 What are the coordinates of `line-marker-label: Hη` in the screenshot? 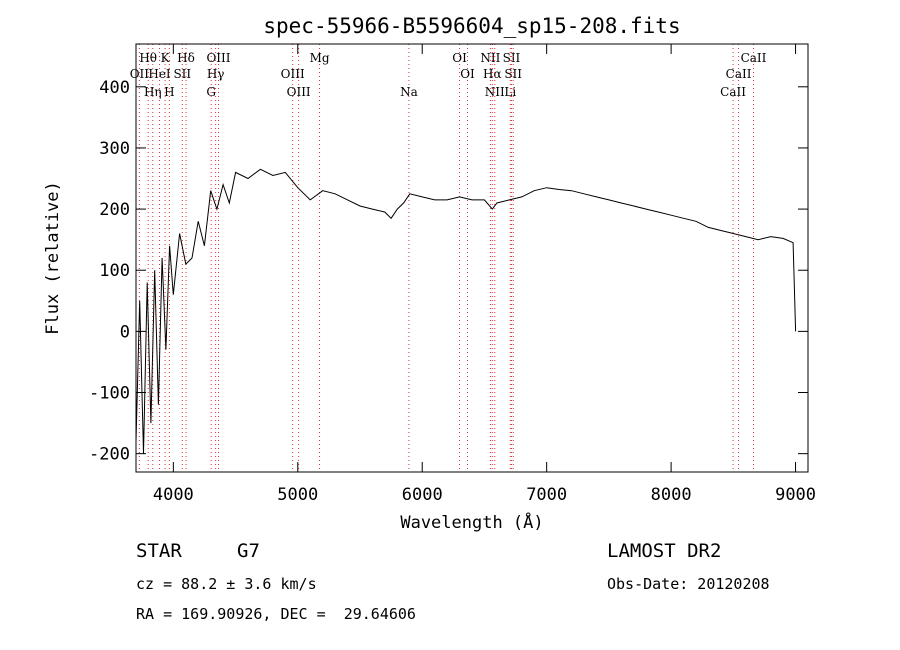 It's located at (153, 92).